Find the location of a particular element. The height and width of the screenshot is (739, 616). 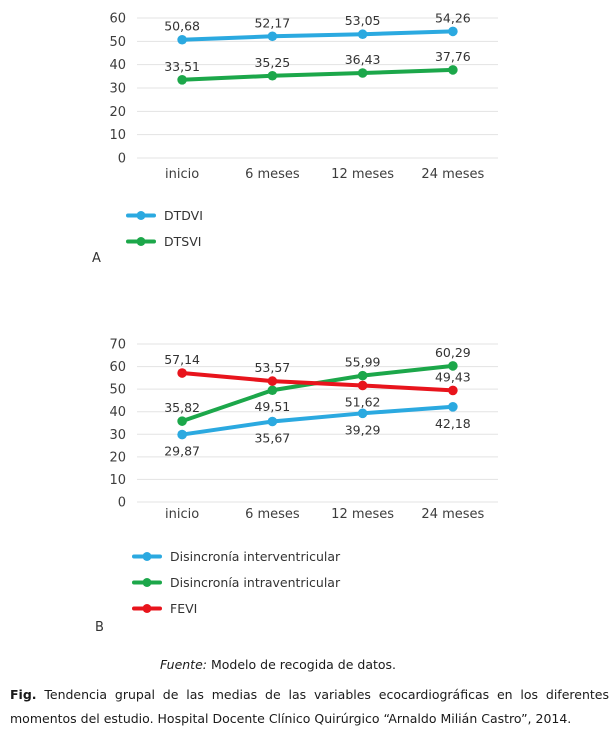

legend-label: FEVI is located at coordinates (184, 608).